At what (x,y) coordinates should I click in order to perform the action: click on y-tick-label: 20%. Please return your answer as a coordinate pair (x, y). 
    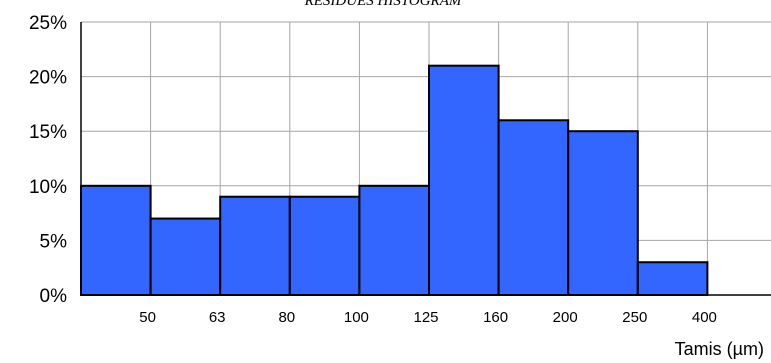
    Looking at the image, I should click on (48, 78).